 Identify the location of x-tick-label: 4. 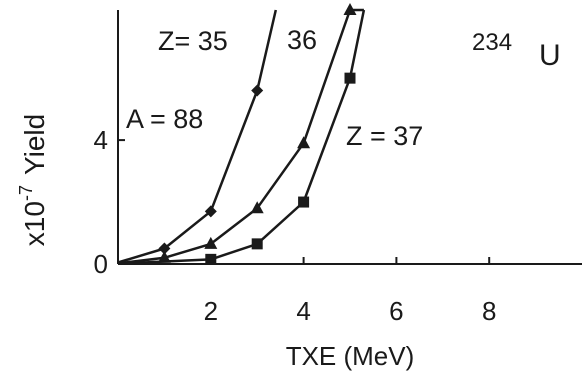
(303, 311).